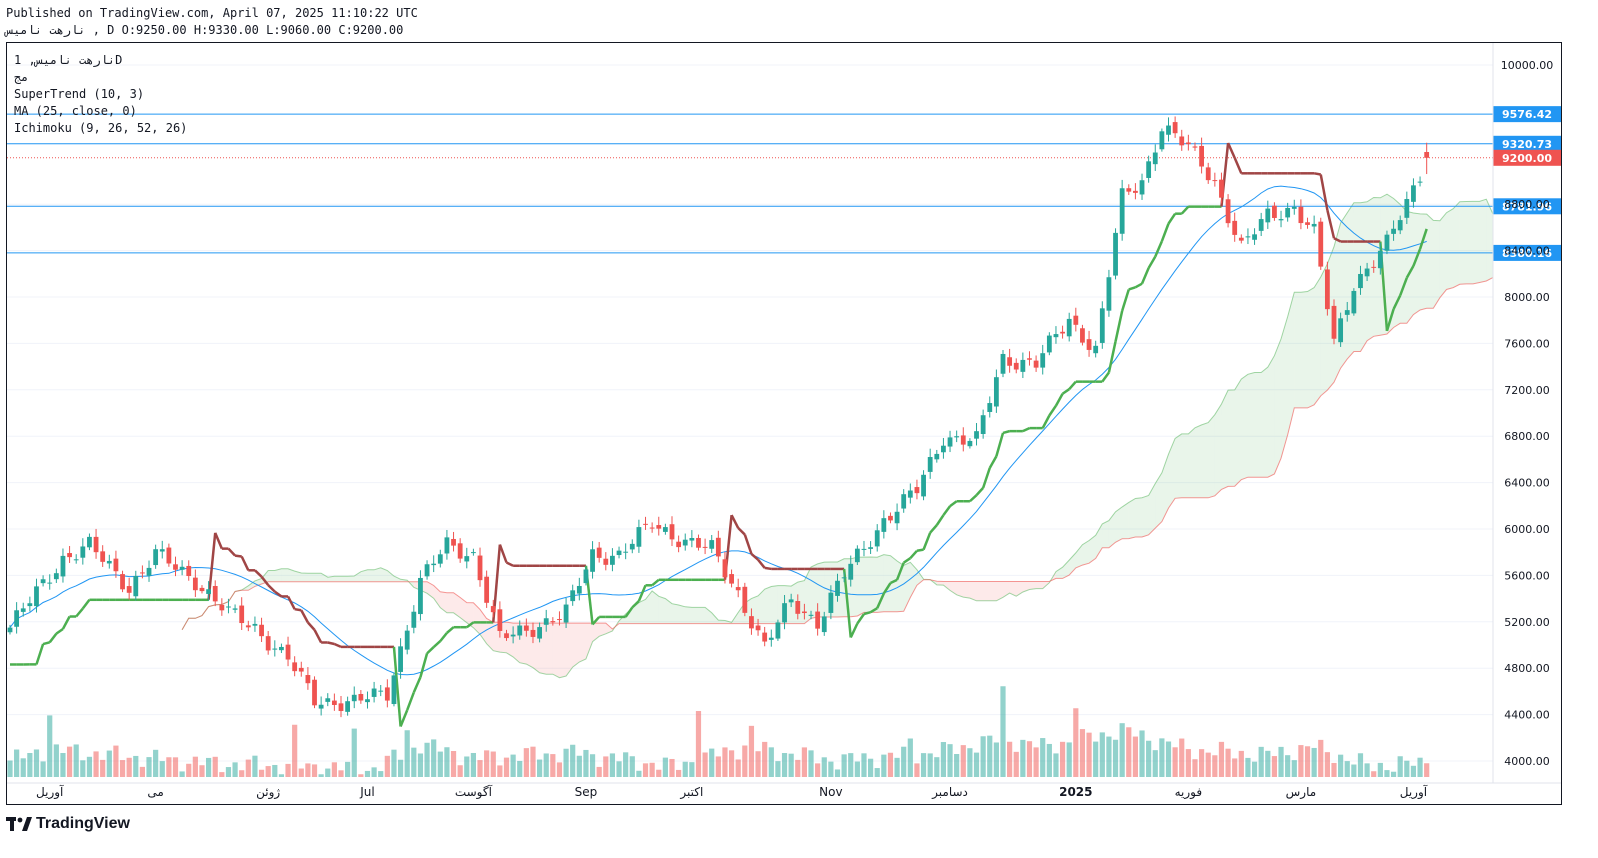 The height and width of the screenshot is (858, 1598). I want to click on ichimoku-label: Ichimoku (9, 26, 52, 26), so click(101, 128).